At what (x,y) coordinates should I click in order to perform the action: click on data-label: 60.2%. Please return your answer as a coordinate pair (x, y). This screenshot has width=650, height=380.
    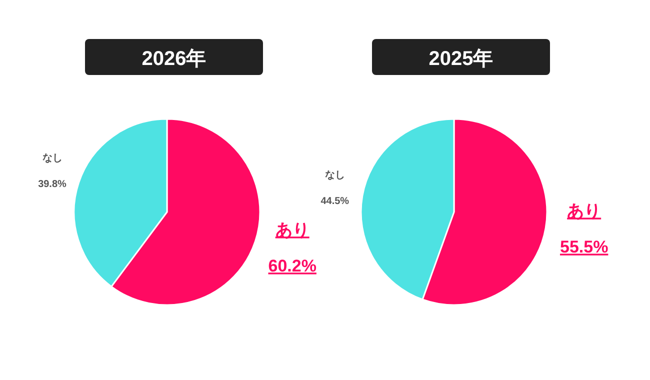
    Looking at the image, I should click on (292, 266).